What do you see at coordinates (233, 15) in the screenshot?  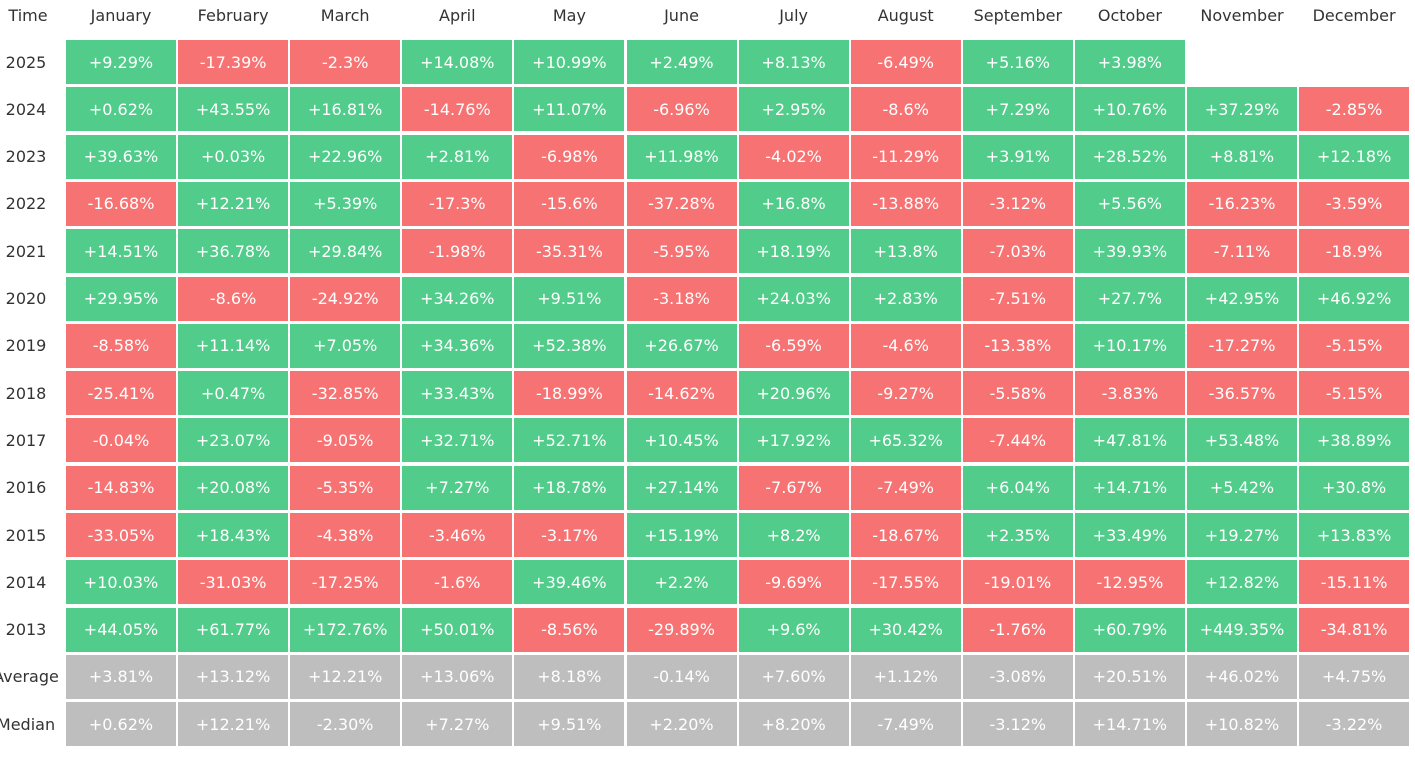 I see `header-cell: February` at bounding box center [233, 15].